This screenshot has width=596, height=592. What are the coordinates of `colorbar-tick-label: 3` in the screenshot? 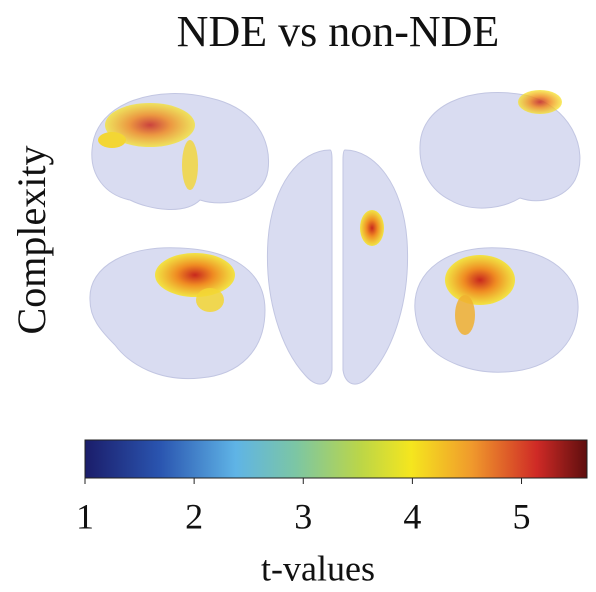 It's located at (303, 516).